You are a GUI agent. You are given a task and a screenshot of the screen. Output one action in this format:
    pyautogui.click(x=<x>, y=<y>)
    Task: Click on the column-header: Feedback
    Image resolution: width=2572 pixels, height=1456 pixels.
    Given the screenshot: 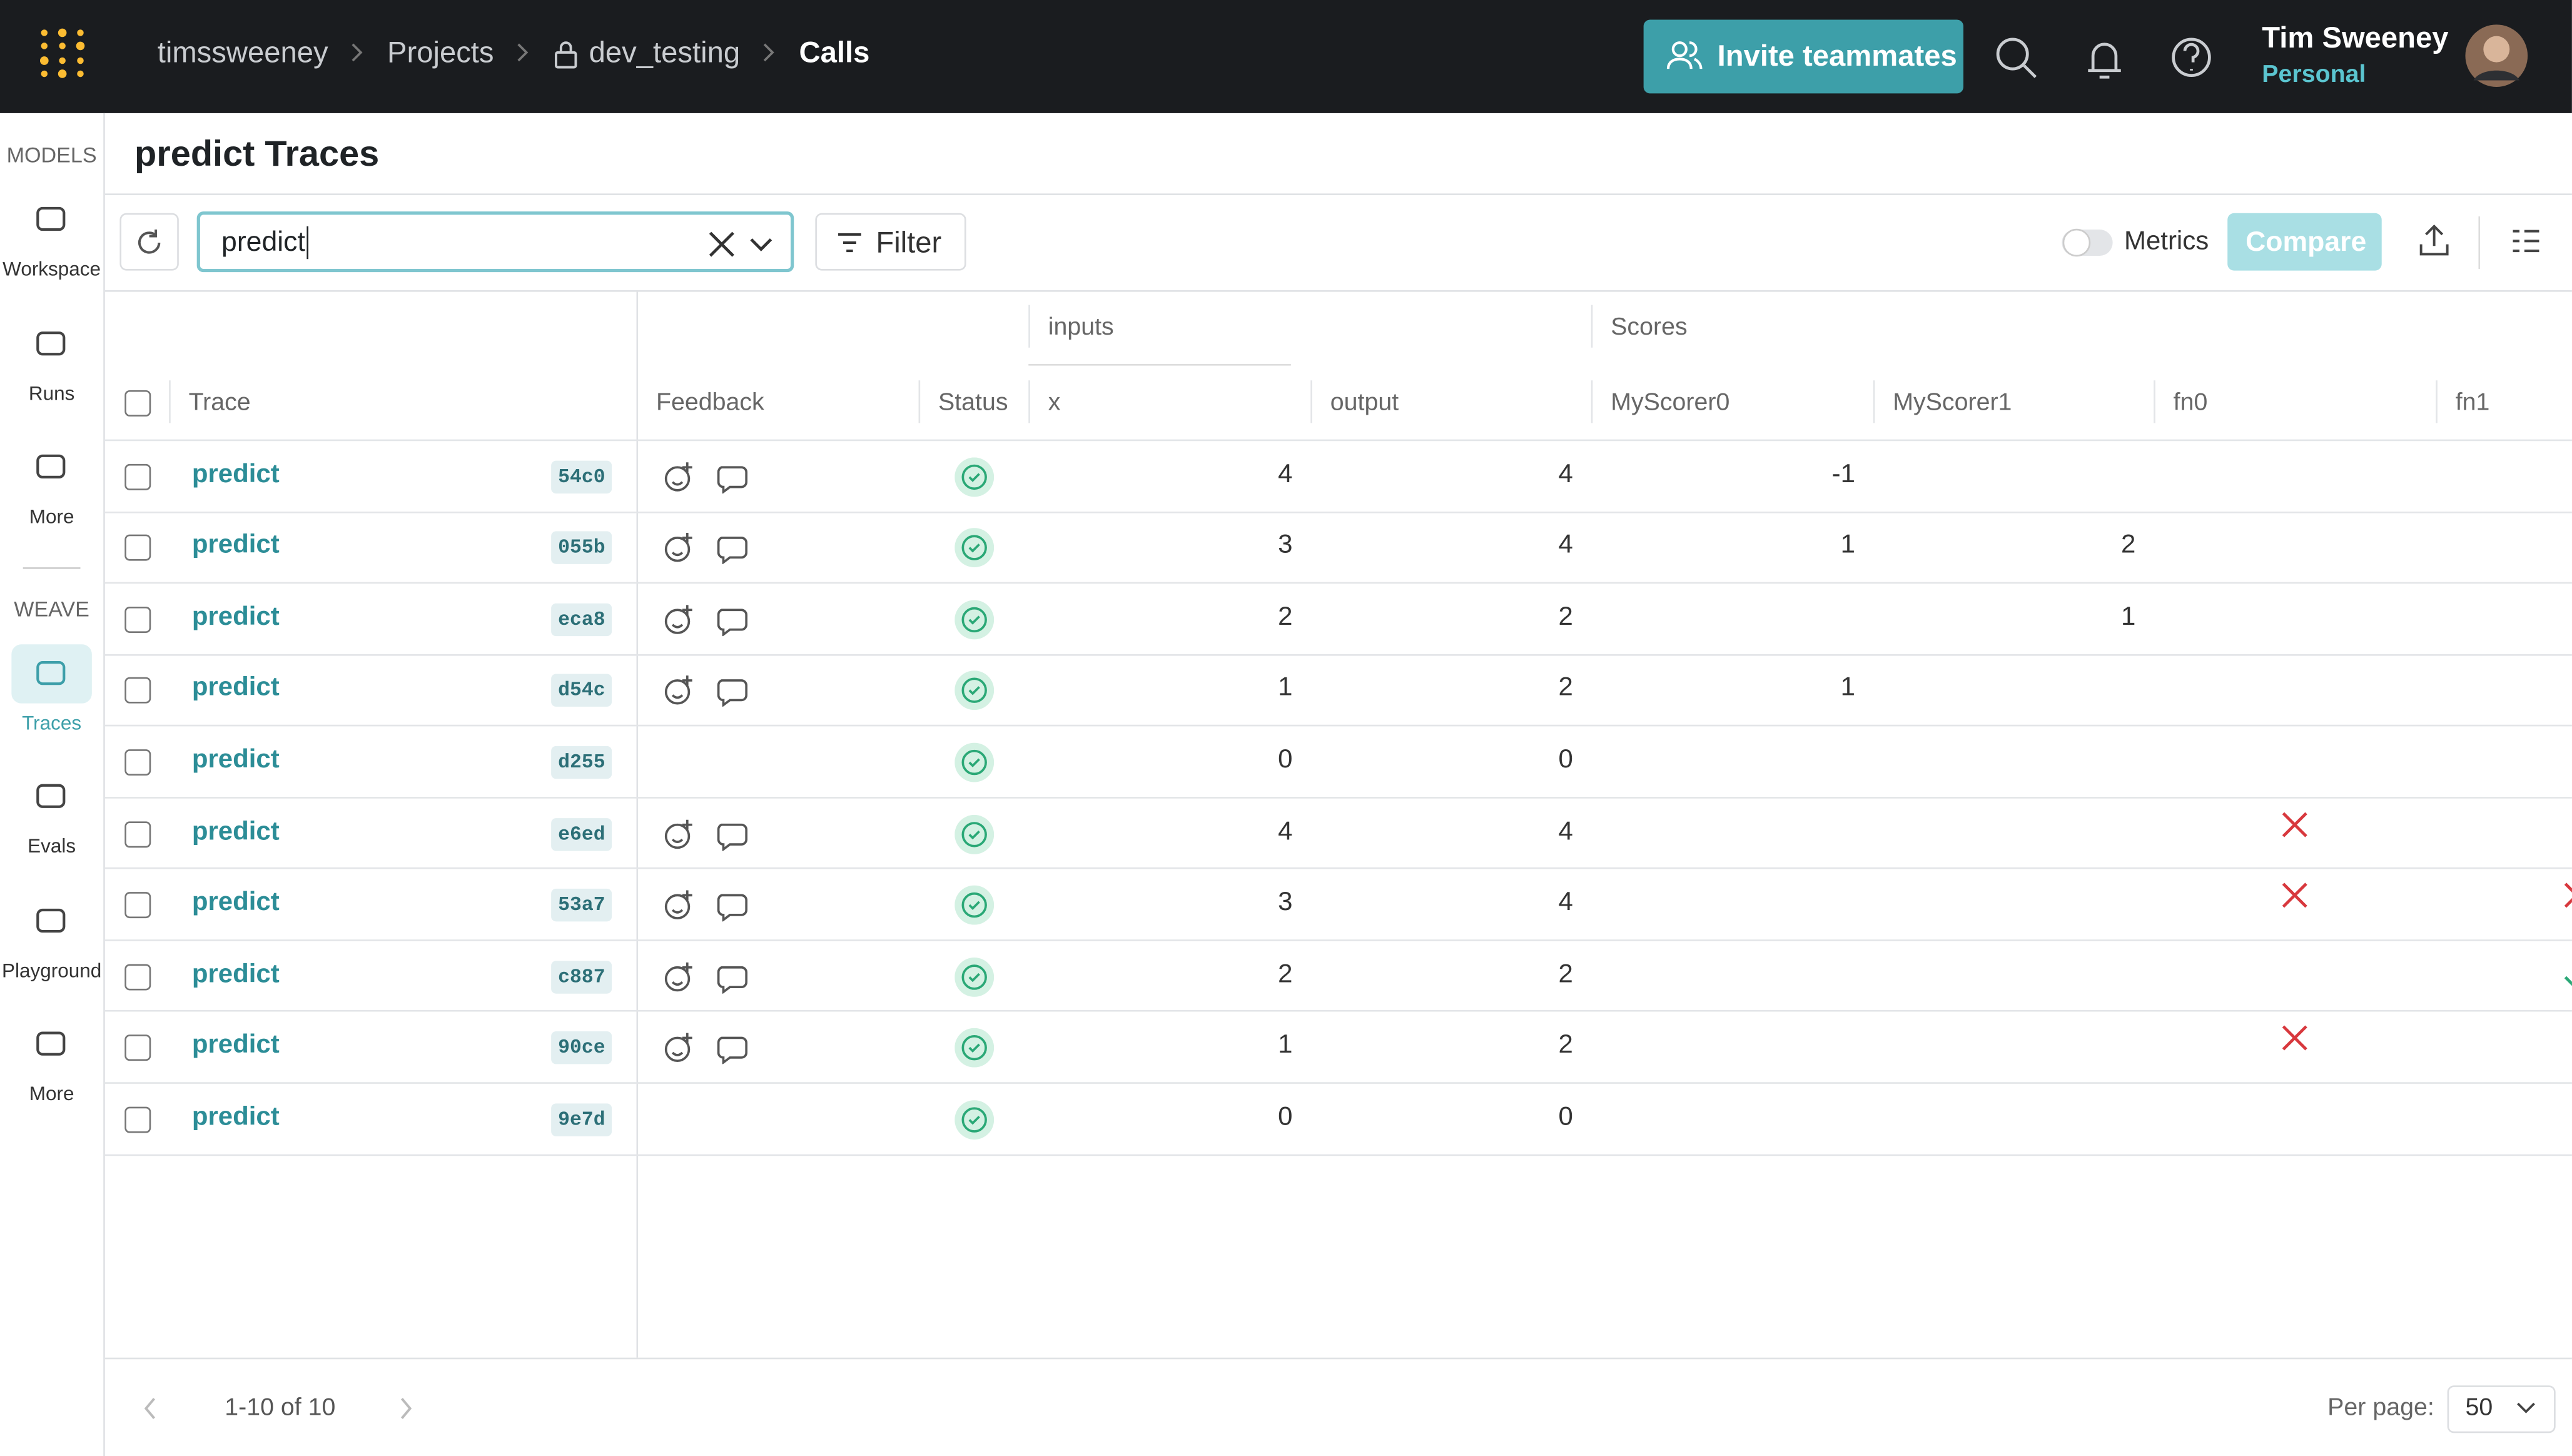 What is the action you would take?
    pyautogui.click(x=710, y=403)
    